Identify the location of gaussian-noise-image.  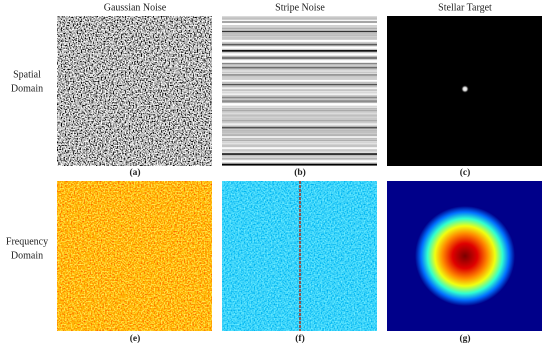
(134, 91).